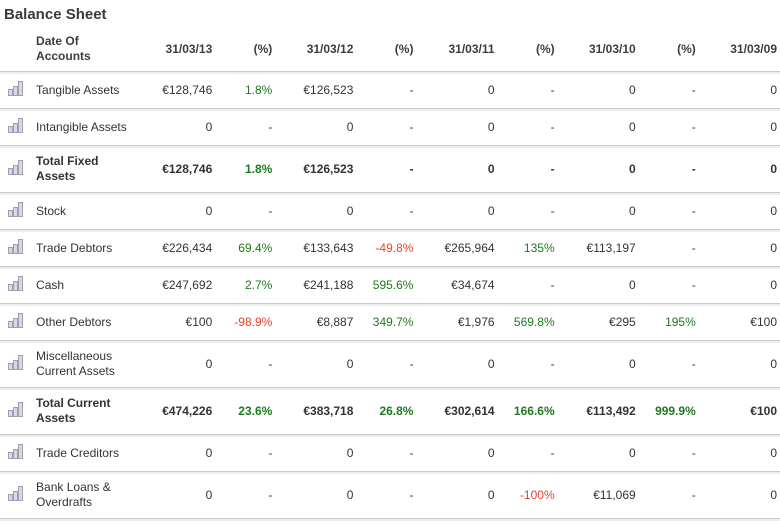 This screenshot has width=780, height=525. Describe the element at coordinates (84, 285) in the screenshot. I see `account-label: Cash` at that location.